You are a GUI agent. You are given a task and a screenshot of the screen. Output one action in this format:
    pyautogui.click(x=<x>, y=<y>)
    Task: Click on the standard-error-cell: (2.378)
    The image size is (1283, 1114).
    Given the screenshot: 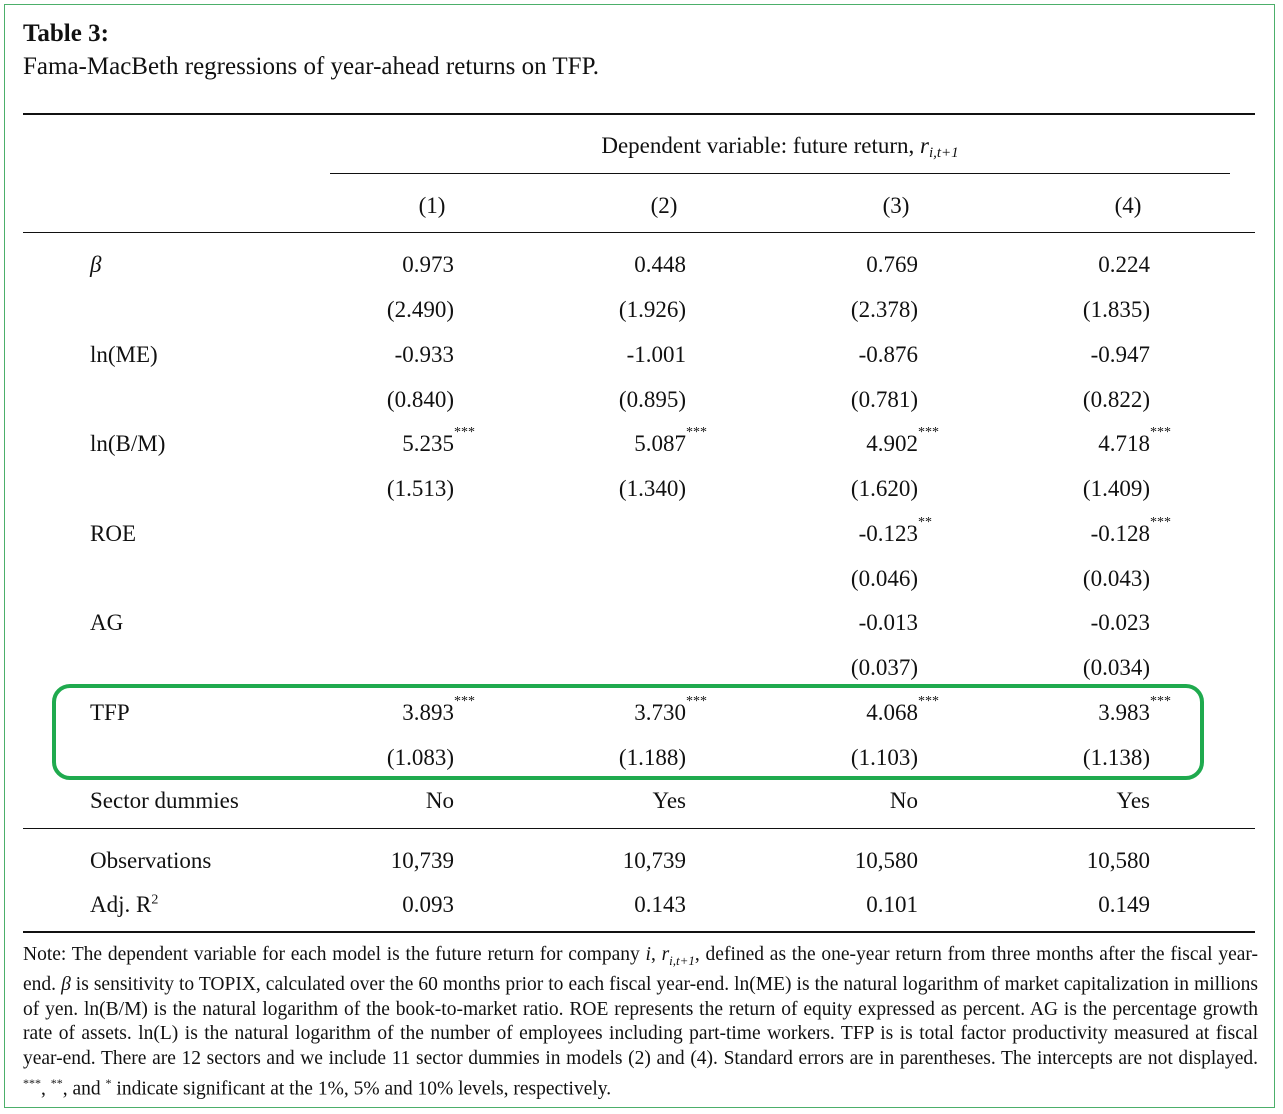 What is the action you would take?
    pyautogui.click(x=884, y=309)
    